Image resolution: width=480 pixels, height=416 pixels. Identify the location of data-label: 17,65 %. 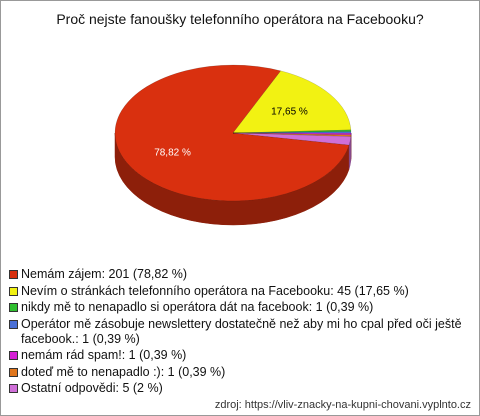
(289, 112).